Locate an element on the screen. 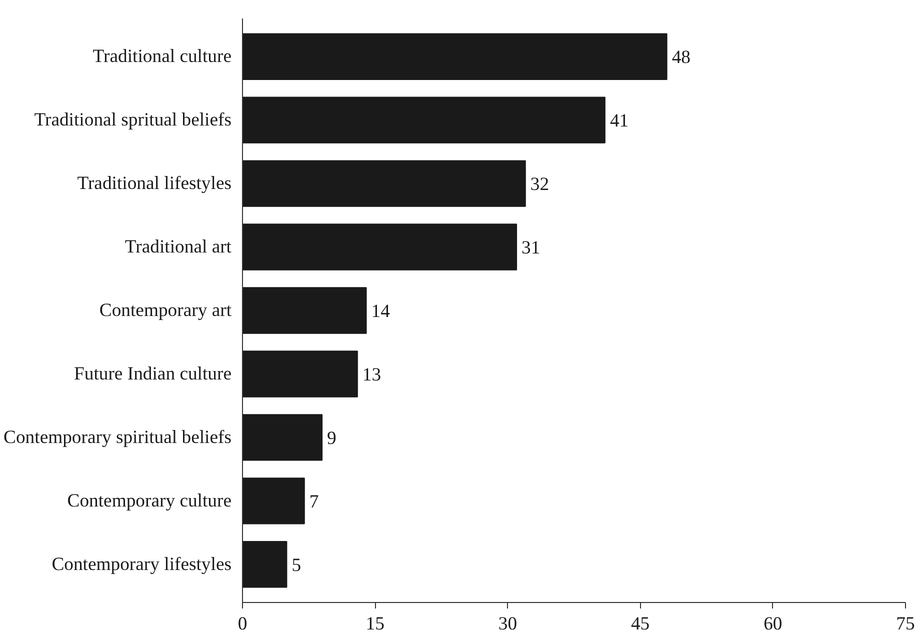 The image size is (923, 632). data-label: 13 is located at coordinates (372, 375).